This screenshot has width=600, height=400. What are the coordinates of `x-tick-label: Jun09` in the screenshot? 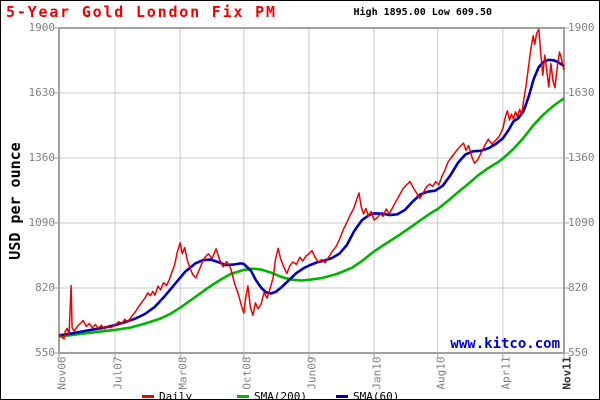 It's located at (312, 373).